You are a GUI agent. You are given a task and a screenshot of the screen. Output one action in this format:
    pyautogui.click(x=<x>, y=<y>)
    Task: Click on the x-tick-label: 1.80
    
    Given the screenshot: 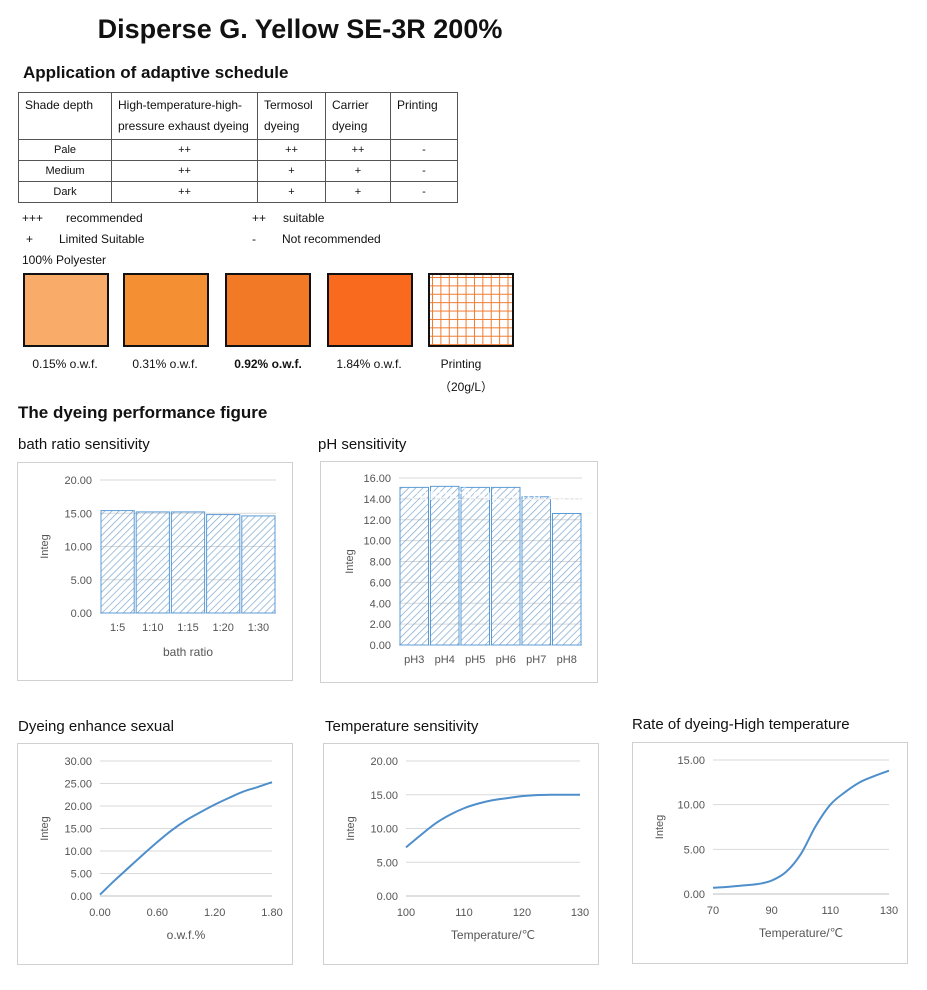 What is the action you would take?
    pyautogui.click(x=271, y=913)
    